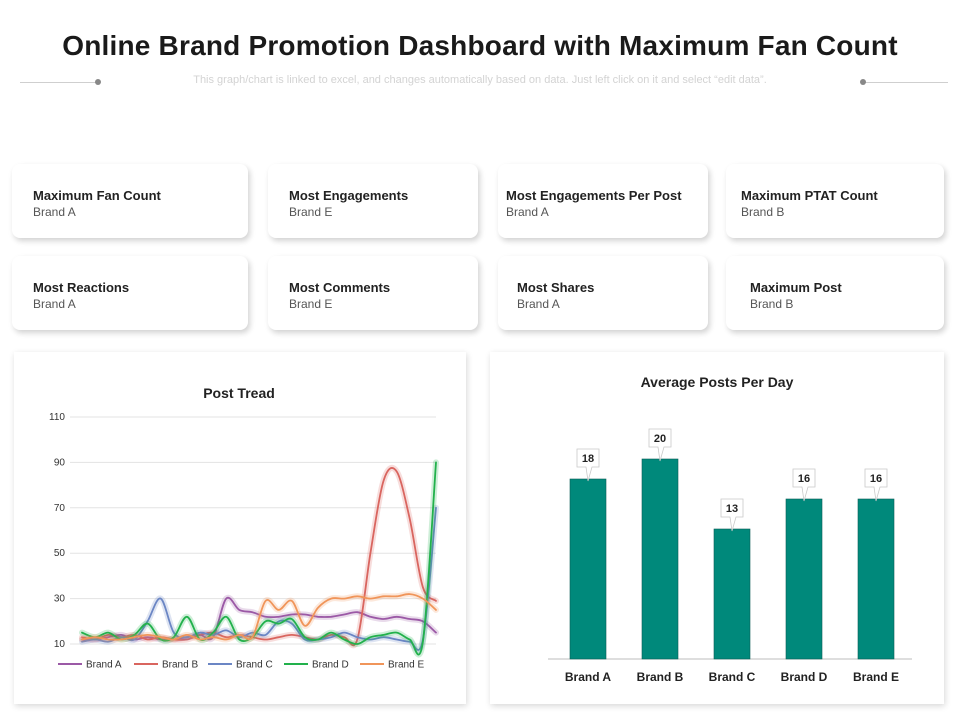  What do you see at coordinates (81, 287) in the screenshot?
I see `kpi-card-title: Most Reactions` at bounding box center [81, 287].